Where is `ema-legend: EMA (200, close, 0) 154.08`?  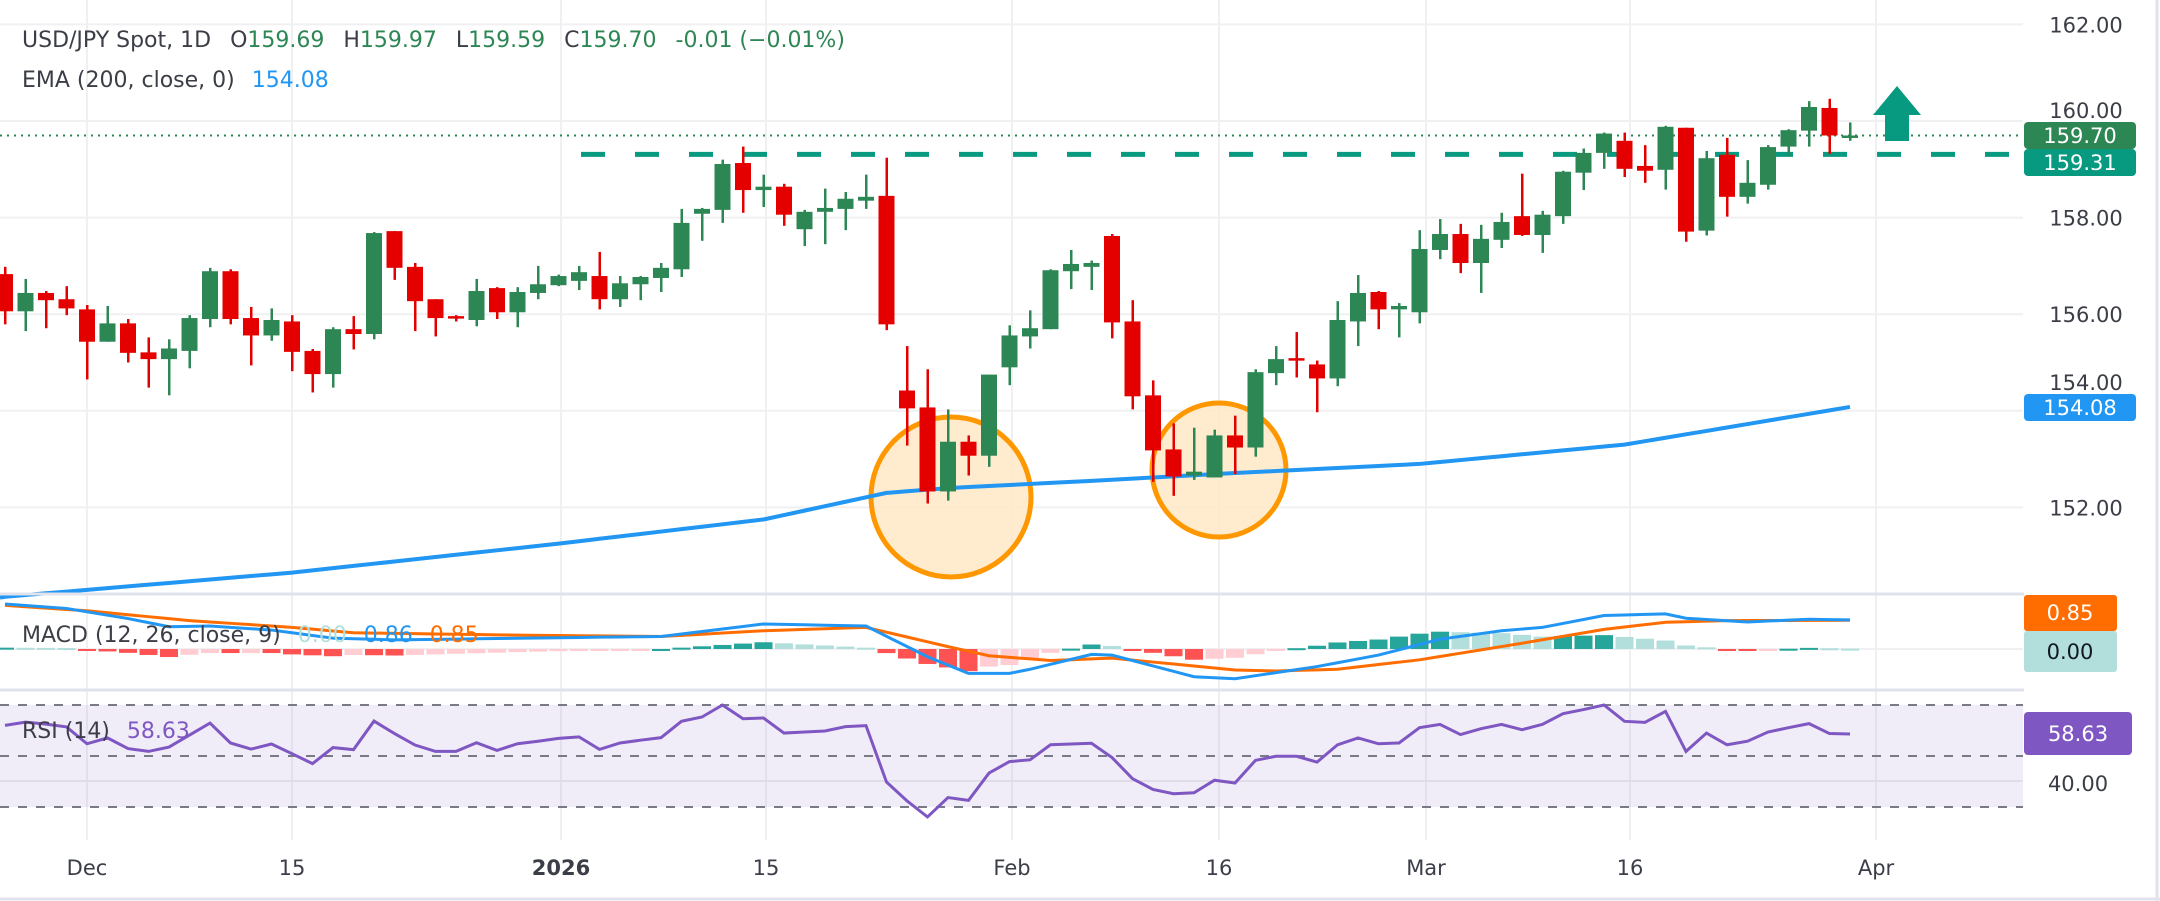
ema-legend: EMA (200, close, 0) 154.08 is located at coordinates (175, 80).